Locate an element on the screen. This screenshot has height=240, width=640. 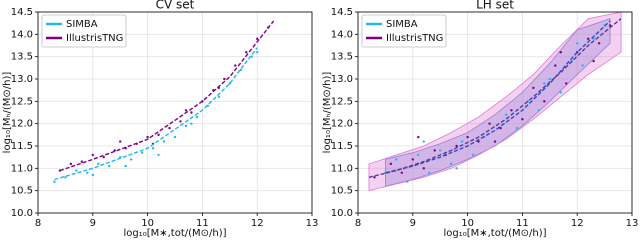
y-tick-label: 11.0 is located at coordinates (22, 168).